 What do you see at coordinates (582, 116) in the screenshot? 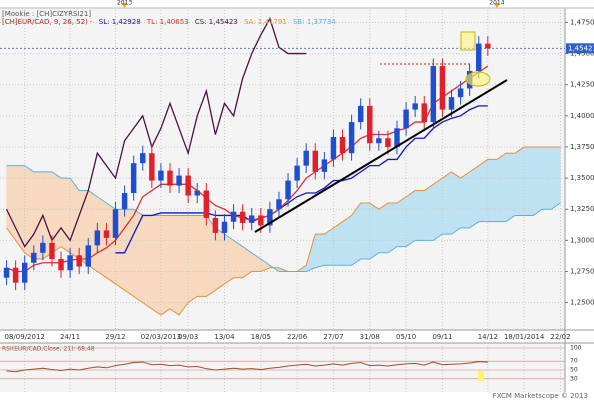
I see `y-tick-label: 1,4000` at bounding box center [582, 116].